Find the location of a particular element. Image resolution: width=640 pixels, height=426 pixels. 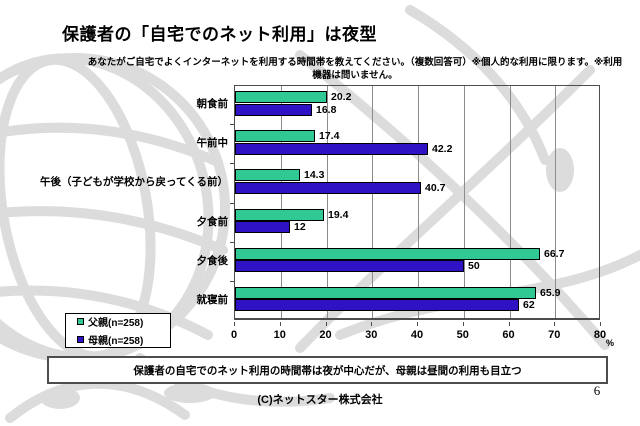

x-axis-tick-label: 50 is located at coordinates (462, 335).